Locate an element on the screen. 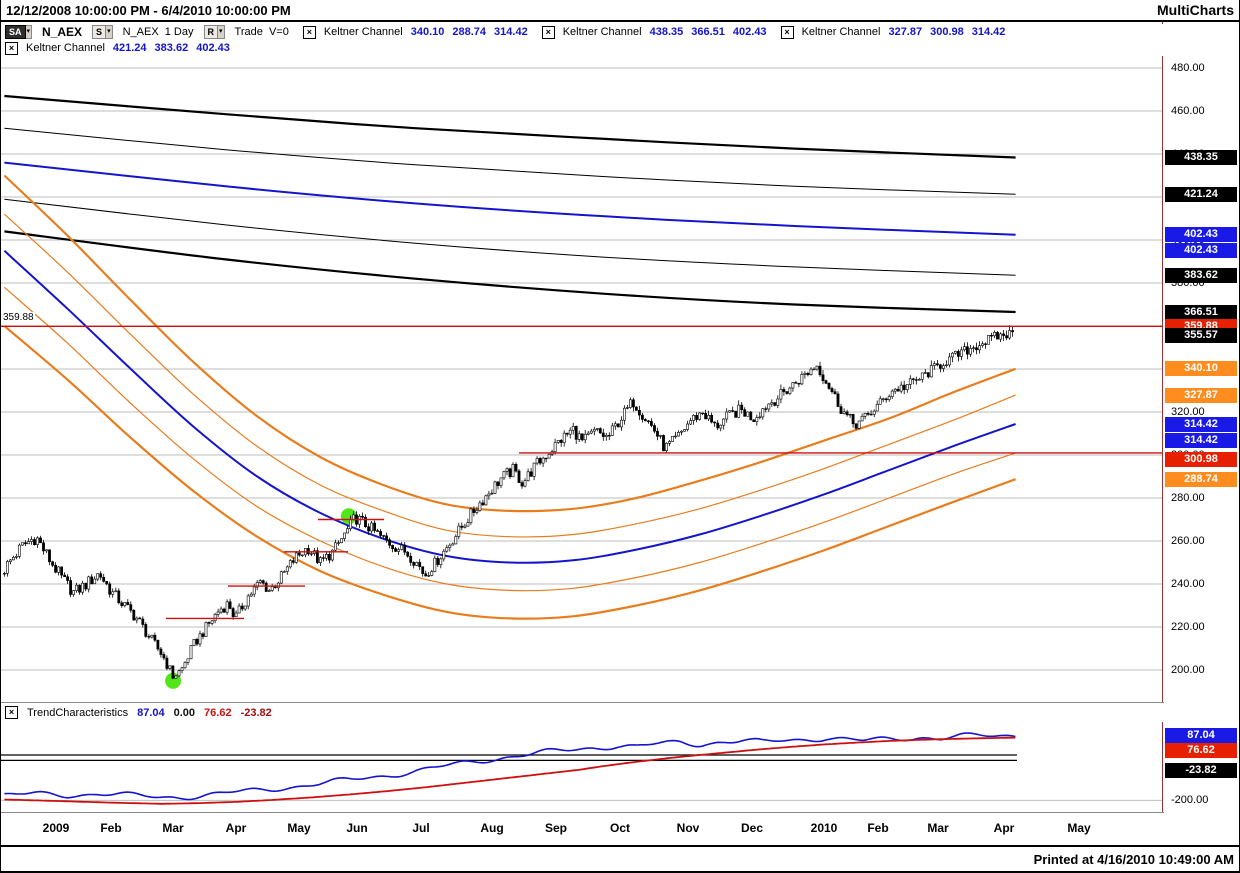  price-badge: 327.87 is located at coordinates (1201, 395).